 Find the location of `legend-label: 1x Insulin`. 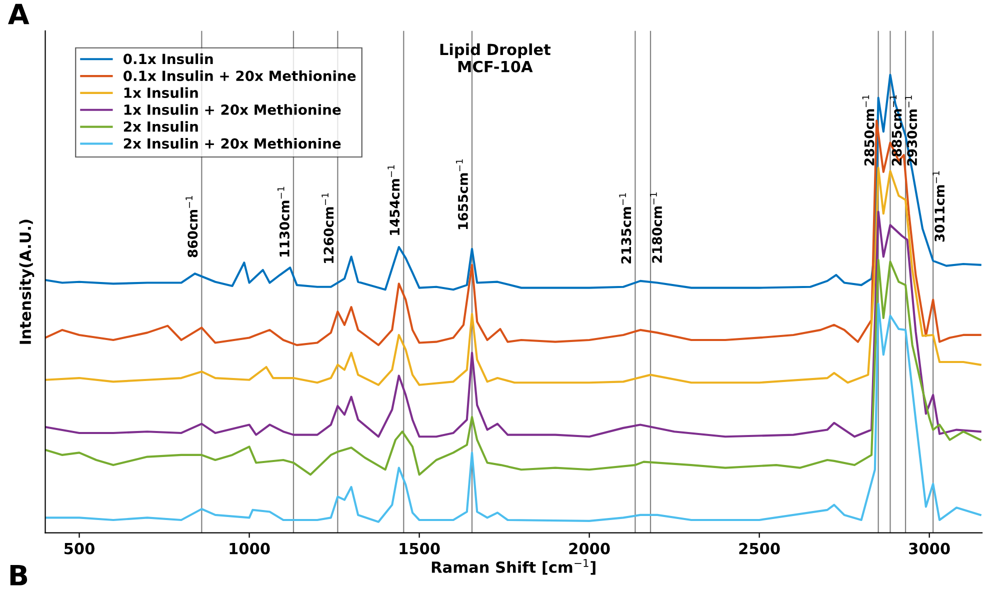

legend-label: 1x Insulin is located at coordinates (161, 92).